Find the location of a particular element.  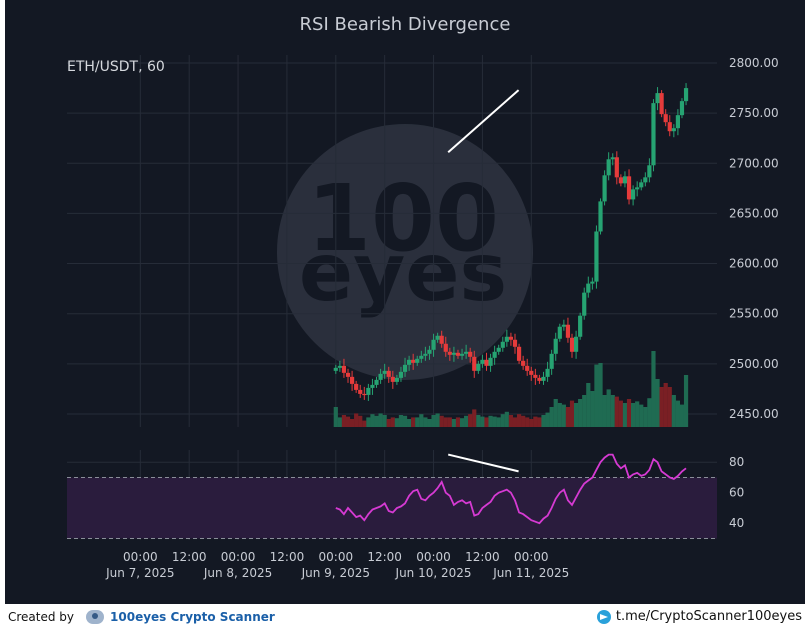

footer-telegram: t.me/CryptoScanner100eyes is located at coordinates (699, 616).